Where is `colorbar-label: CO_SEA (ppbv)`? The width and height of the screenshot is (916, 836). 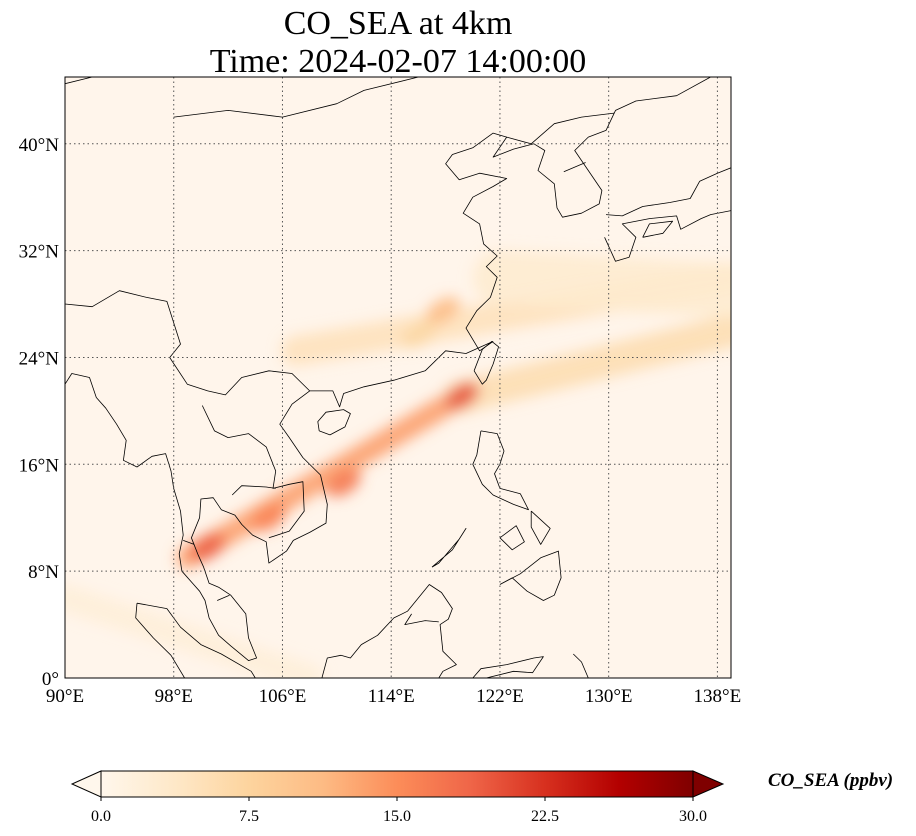 colorbar-label: CO_SEA (ppbv) is located at coordinates (831, 780).